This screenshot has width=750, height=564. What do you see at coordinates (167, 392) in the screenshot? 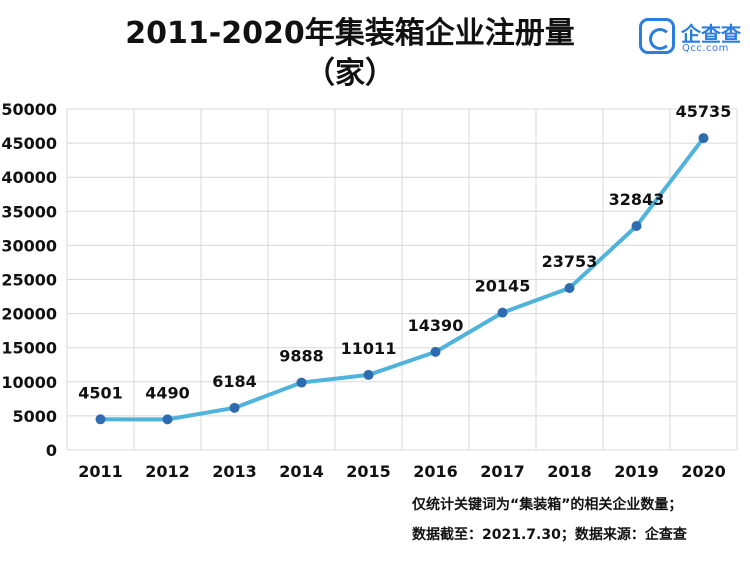
I see `data-label: 4490` at bounding box center [167, 392].